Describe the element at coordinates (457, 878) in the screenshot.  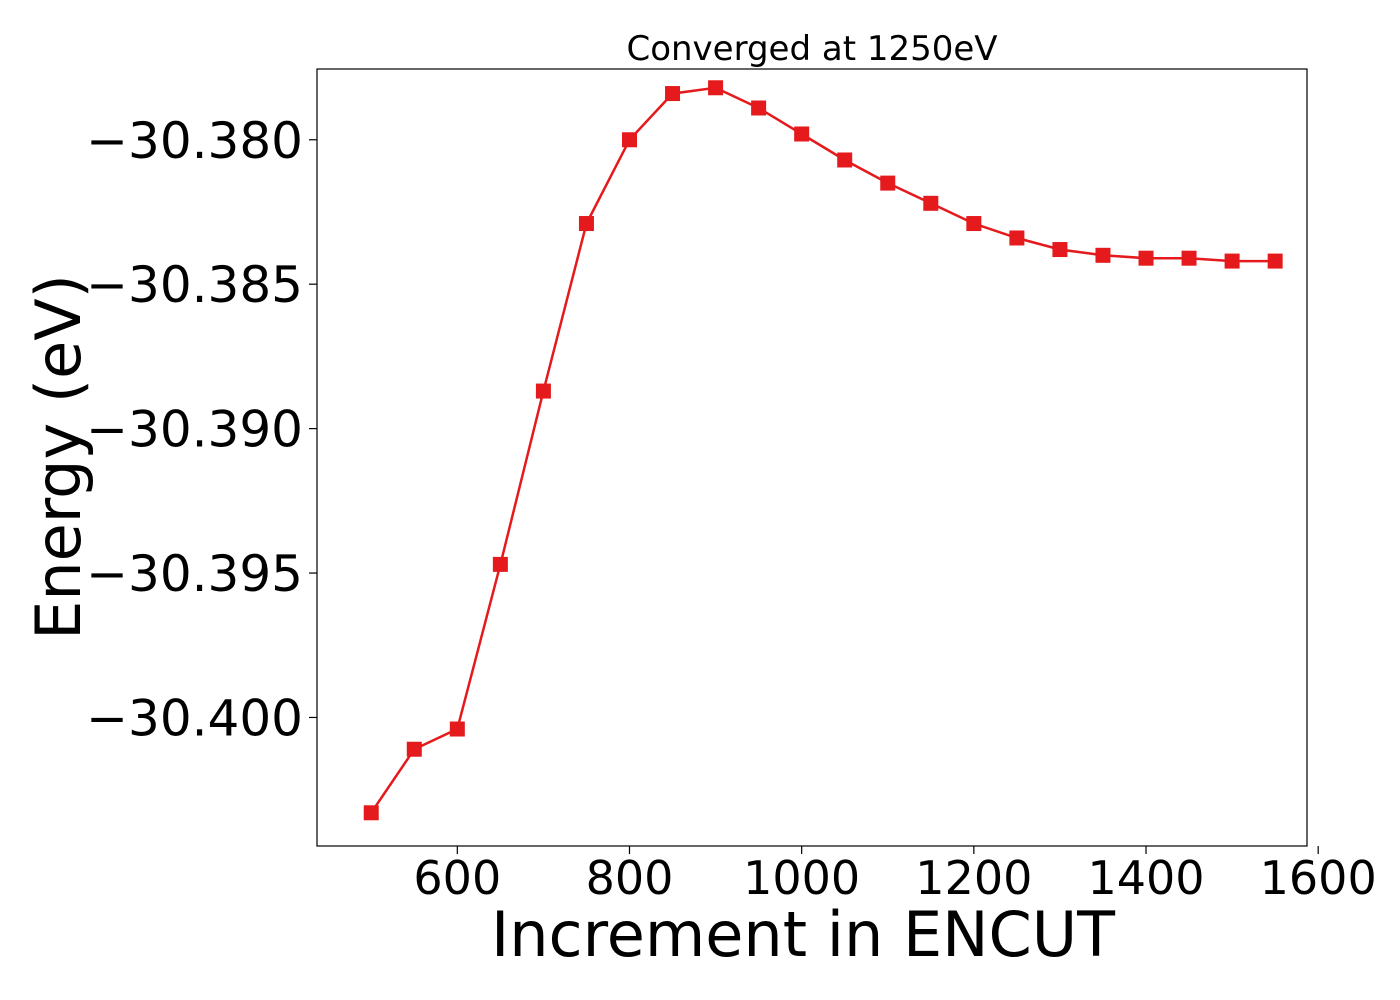
I see `x-tick-label: 600` at that location.